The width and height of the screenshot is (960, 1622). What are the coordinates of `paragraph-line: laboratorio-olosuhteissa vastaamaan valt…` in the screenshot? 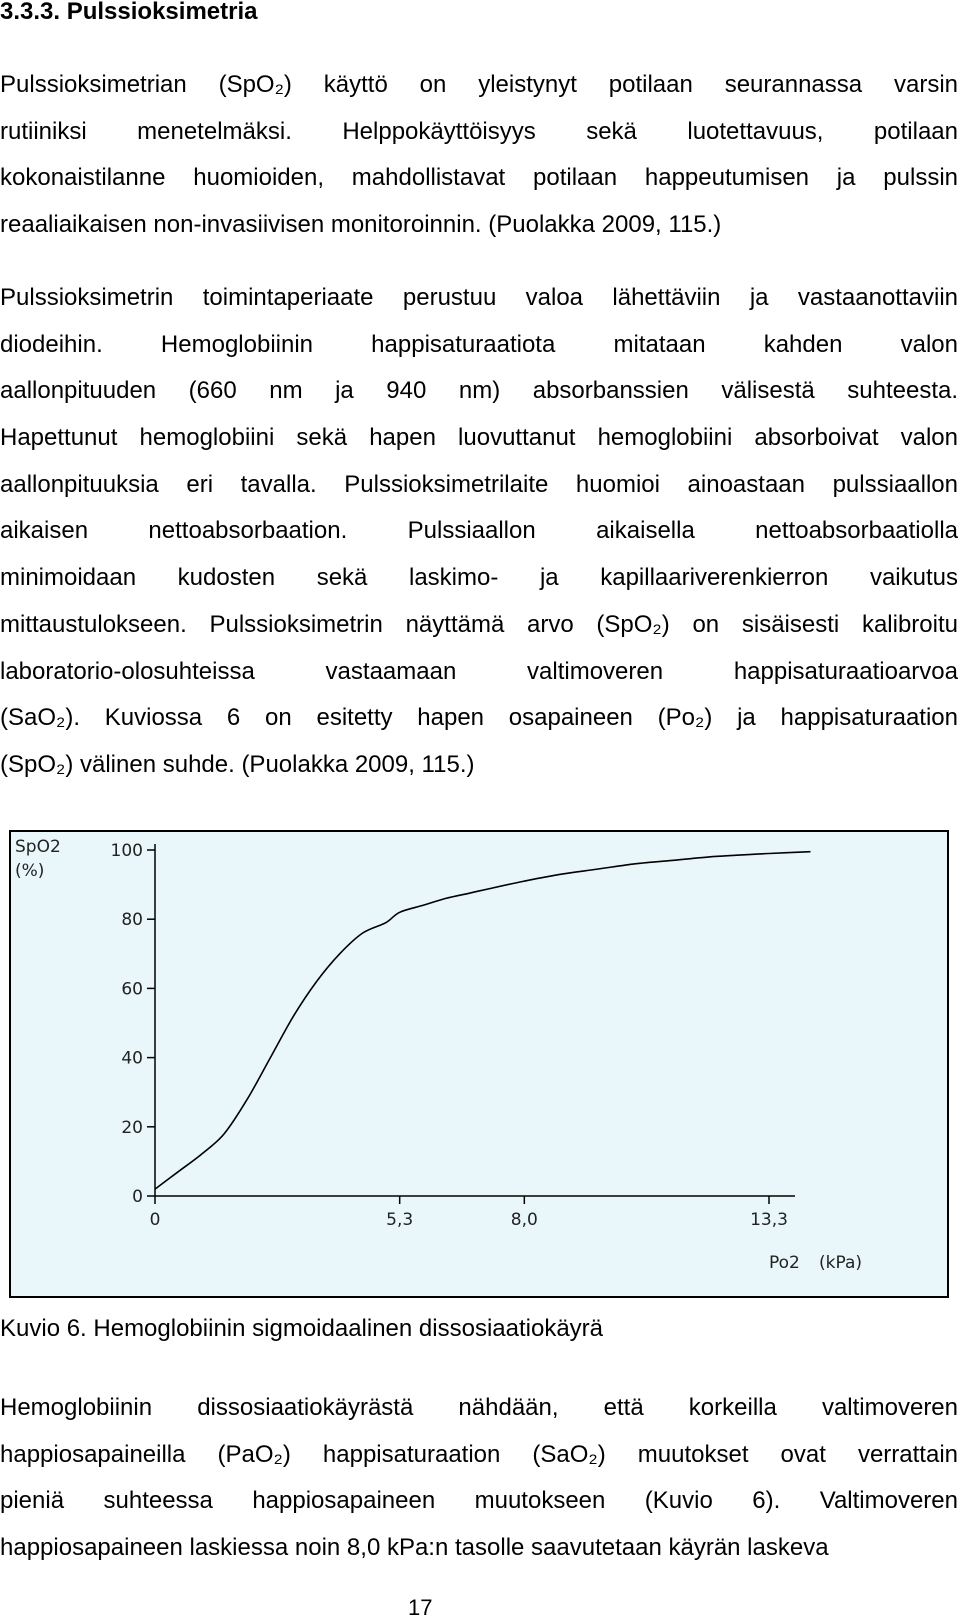 It's located at (479, 671).